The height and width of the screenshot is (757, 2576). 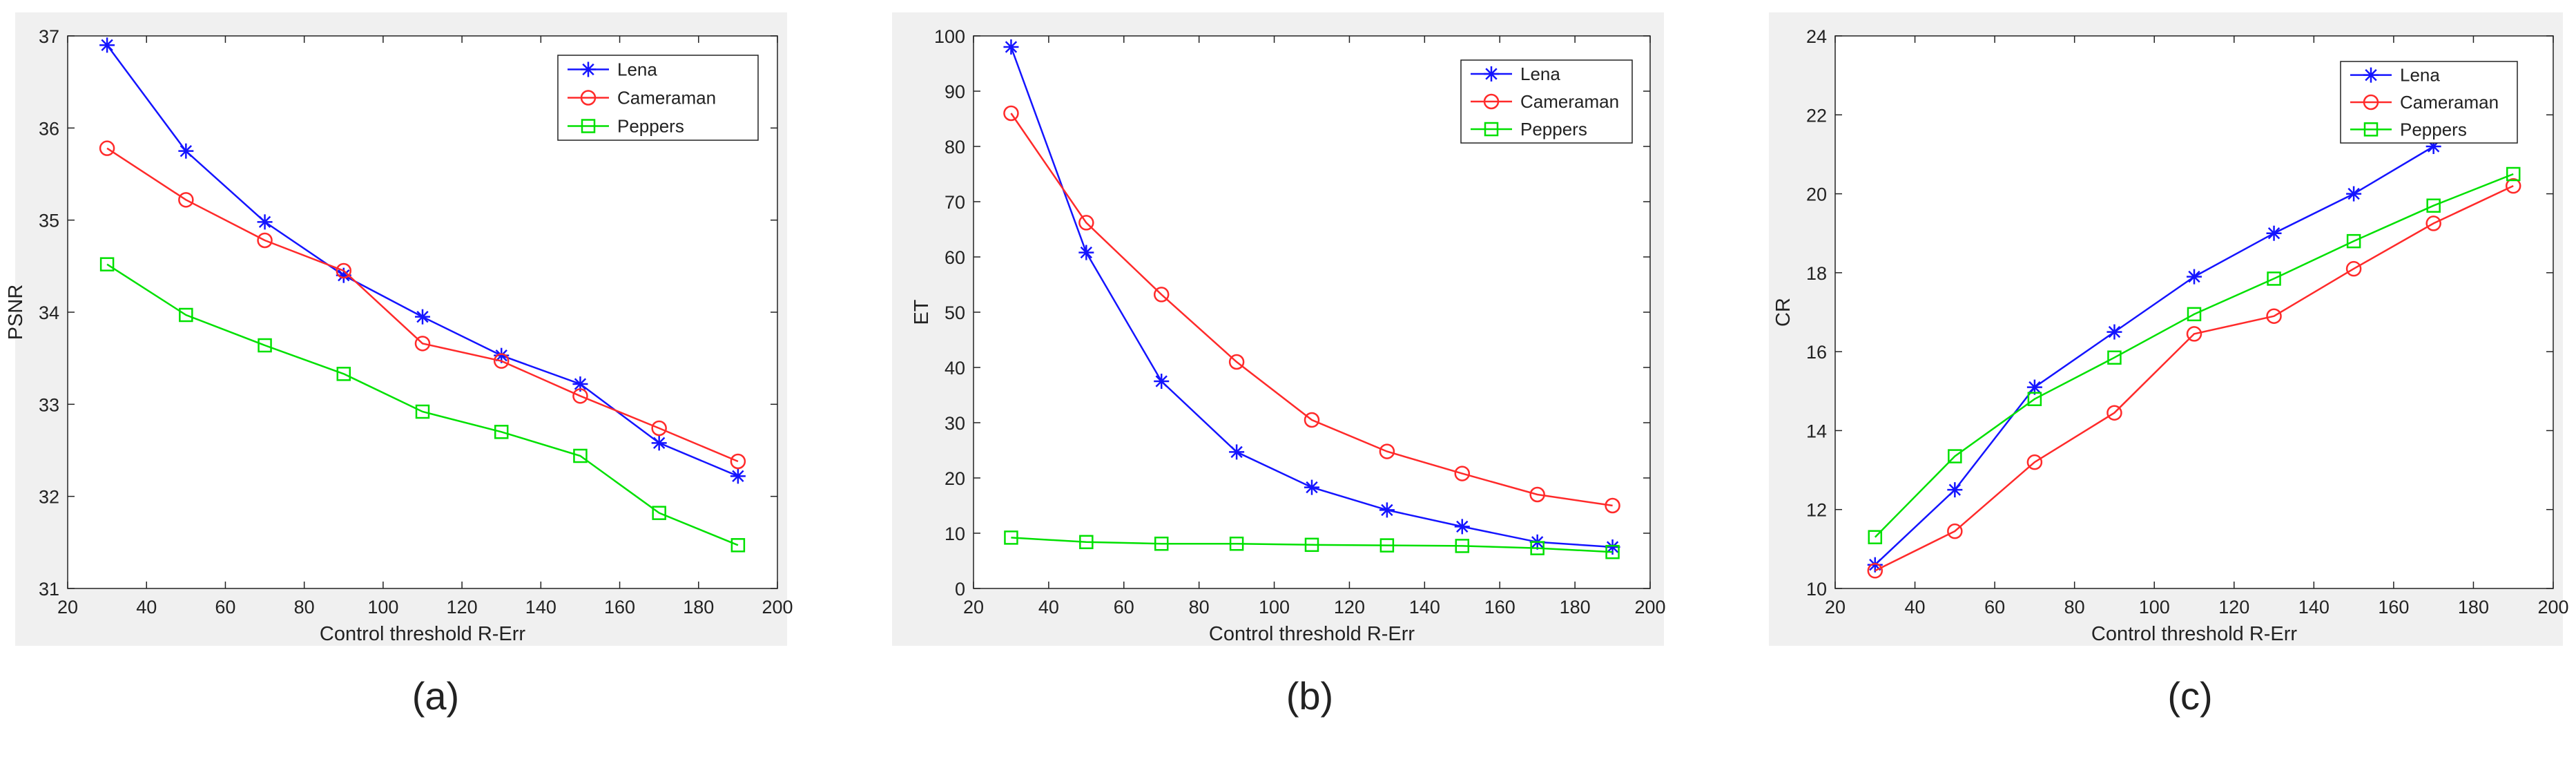 I want to click on y-axis-label: PSNR, so click(x=16, y=313).